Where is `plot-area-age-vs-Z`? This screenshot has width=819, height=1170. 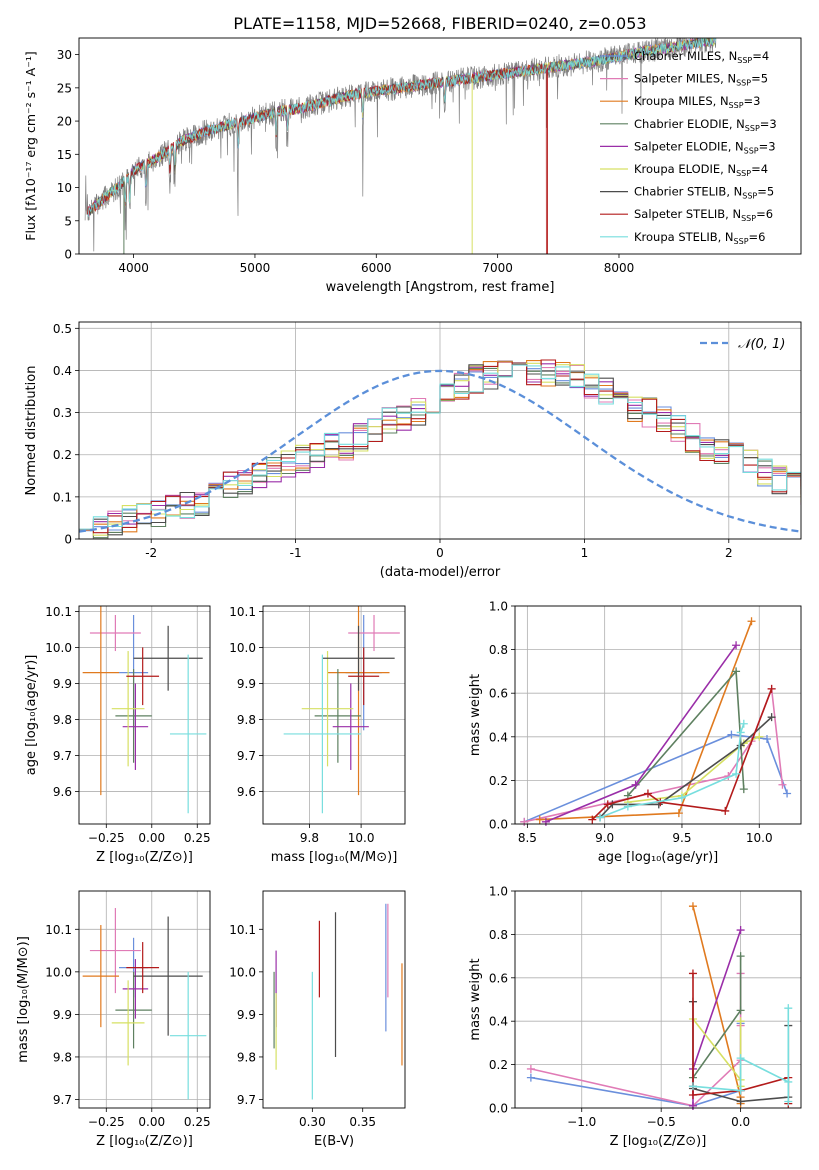
plot-area-age-vs-Z is located at coordinates (144, 710).